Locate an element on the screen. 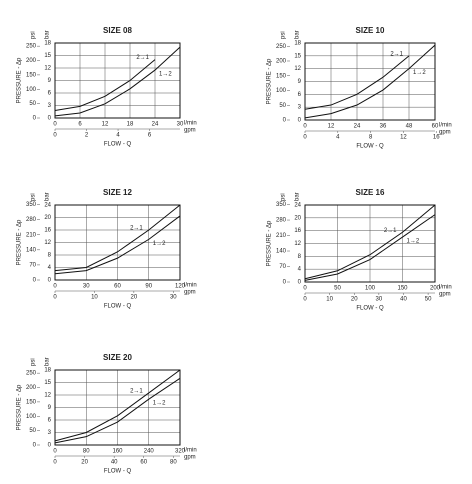  chart-title: SIZE 10 is located at coordinates (370, 30).